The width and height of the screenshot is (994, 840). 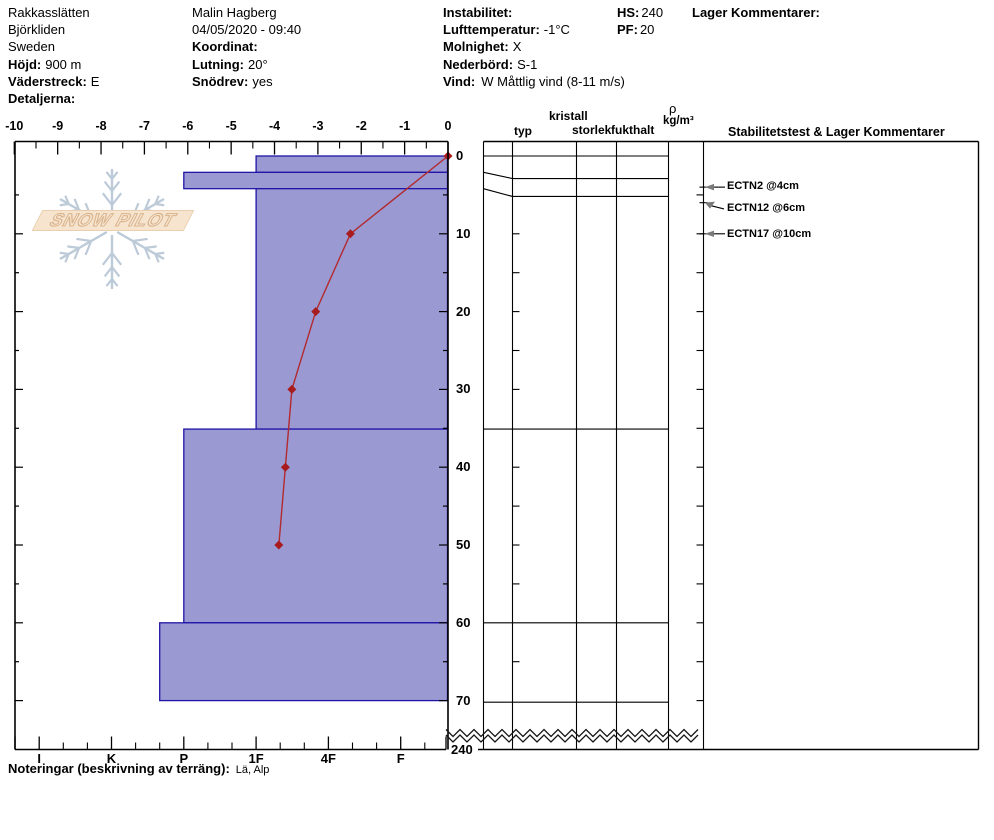 What do you see at coordinates (45, 64) in the screenshot?
I see `site-elevation: Höjd: 900 m` at bounding box center [45, 64].